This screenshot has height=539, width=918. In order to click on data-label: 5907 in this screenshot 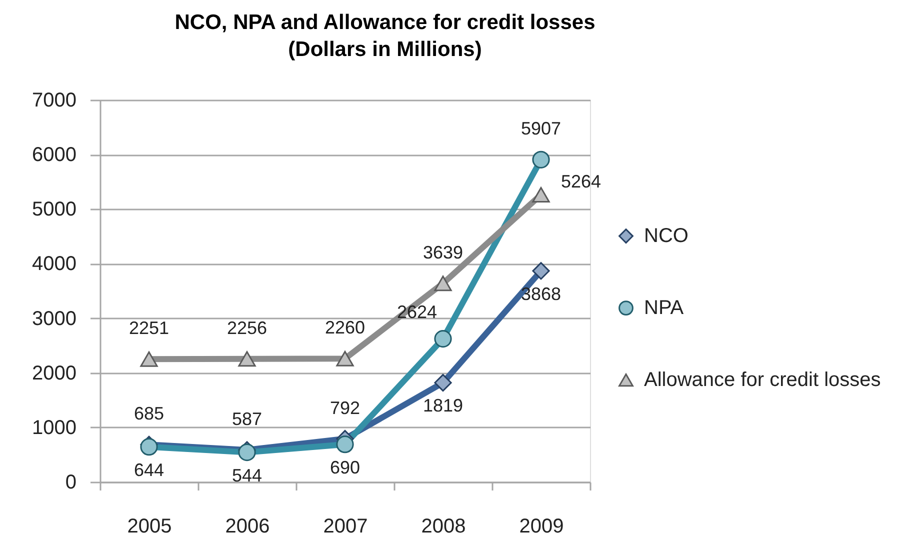, I will do `click(541, 128)`.